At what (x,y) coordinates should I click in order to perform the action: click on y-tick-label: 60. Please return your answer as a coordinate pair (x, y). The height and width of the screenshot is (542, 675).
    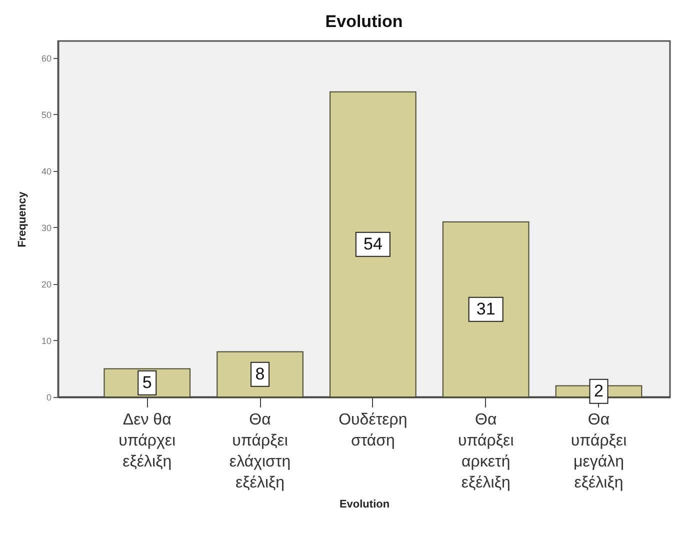
    Looking at the image, I should click on (46, 58).